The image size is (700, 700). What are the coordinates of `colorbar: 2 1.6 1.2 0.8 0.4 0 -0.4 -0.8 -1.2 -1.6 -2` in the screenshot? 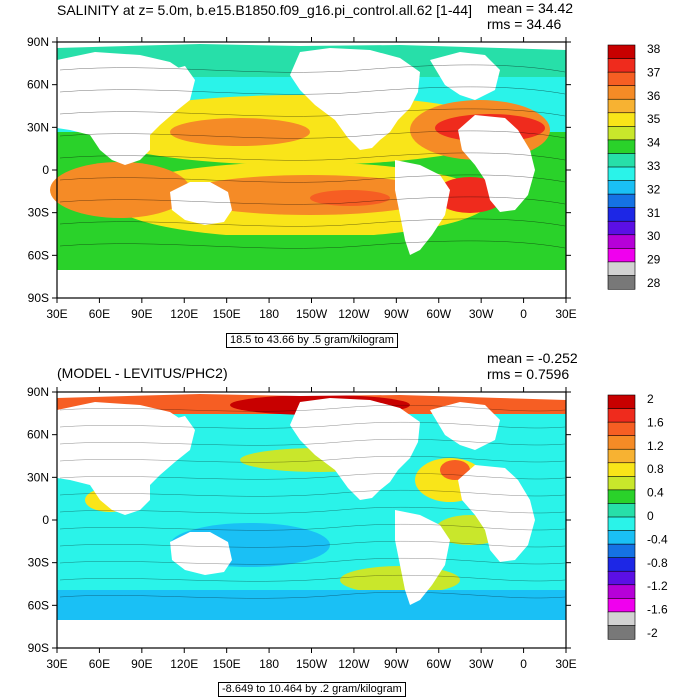 It's located at (637, 516).